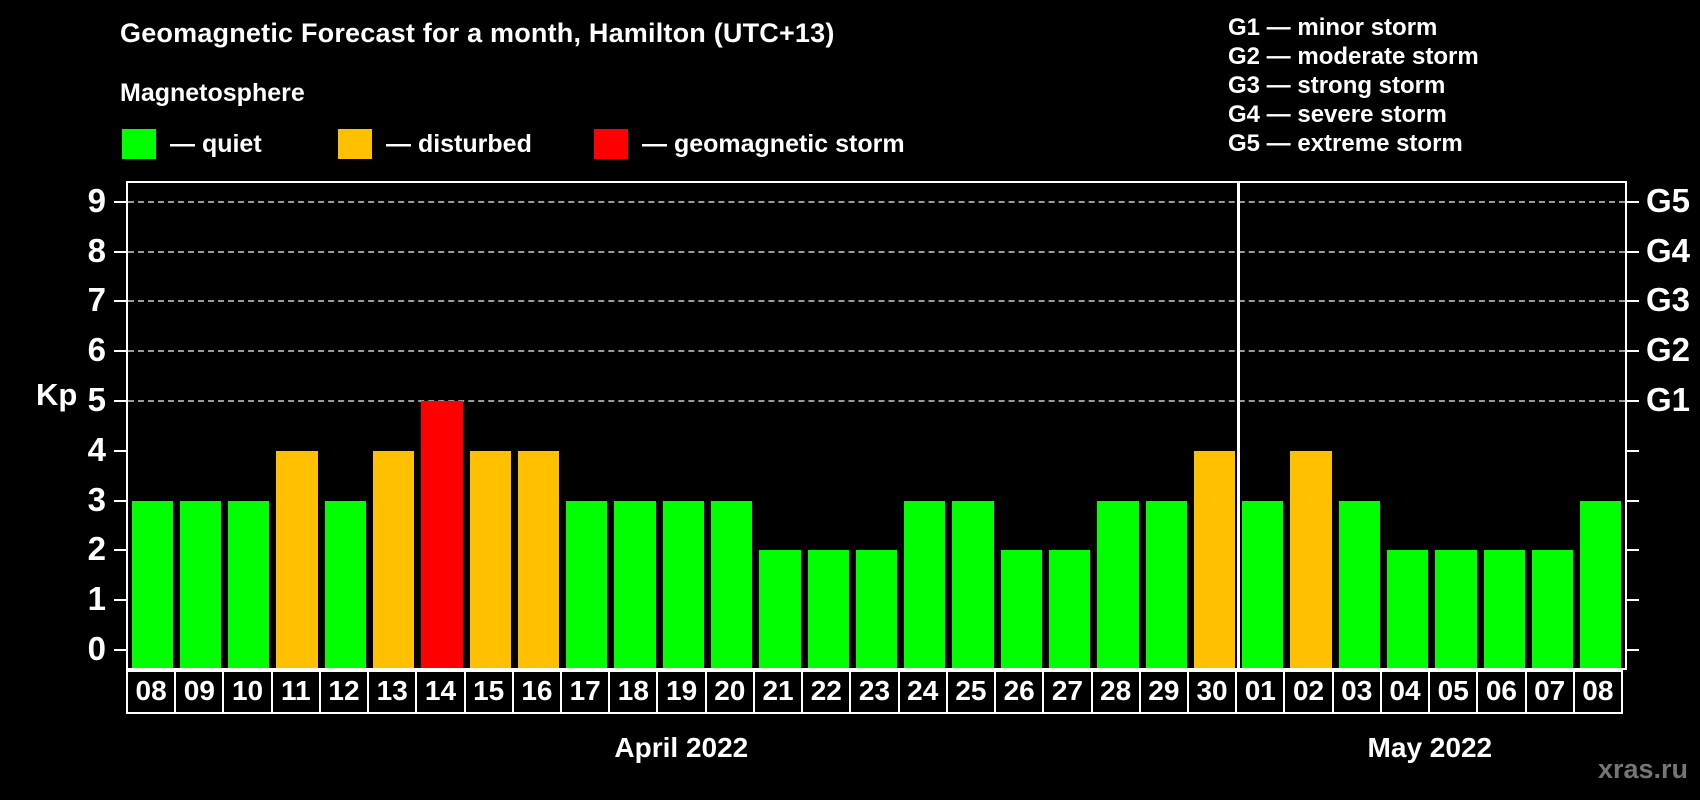 This screenshot has height=800, width=1700. I want to click on month-label-may: May 2022, so click(1430, 747).